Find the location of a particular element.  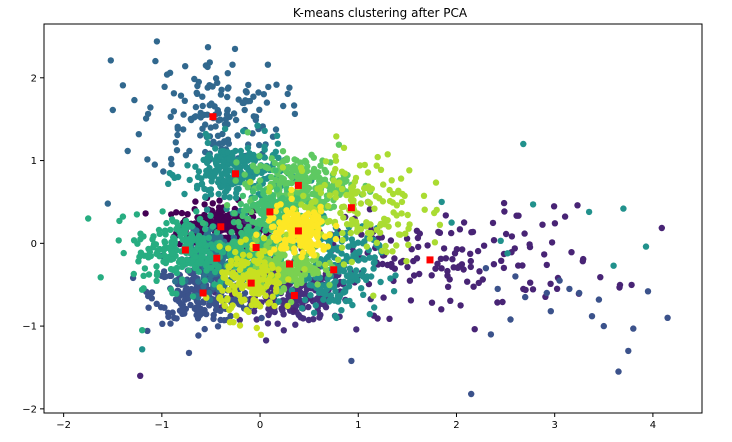

x-tick-label: 2 is located at coordinates (456, 425).